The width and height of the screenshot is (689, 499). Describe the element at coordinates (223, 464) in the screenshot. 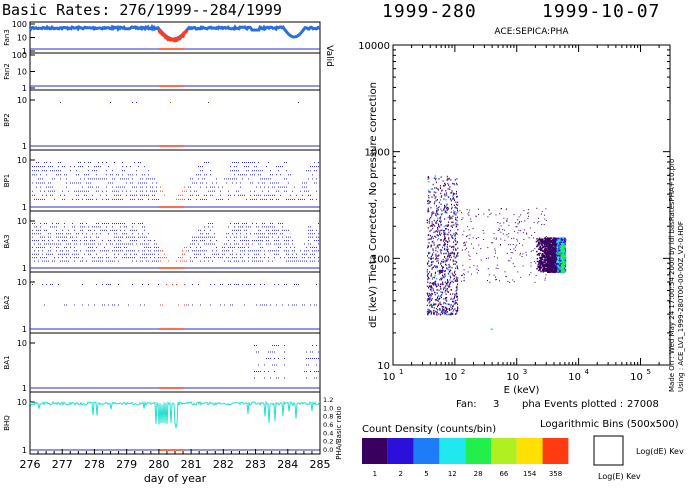

I see `xtick-label: 282` at that location.